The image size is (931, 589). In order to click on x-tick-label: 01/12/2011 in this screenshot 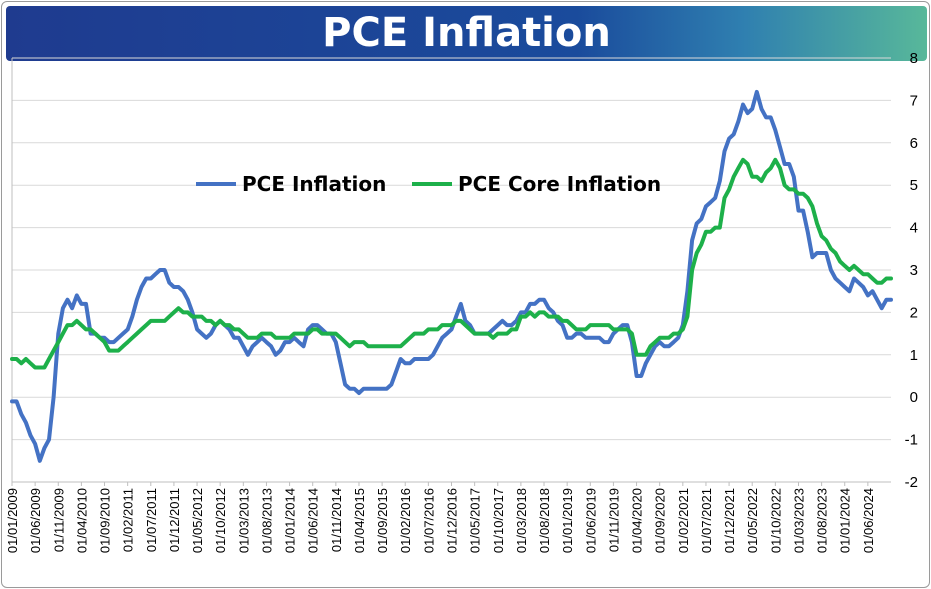, I will do `click(174, 520)`.